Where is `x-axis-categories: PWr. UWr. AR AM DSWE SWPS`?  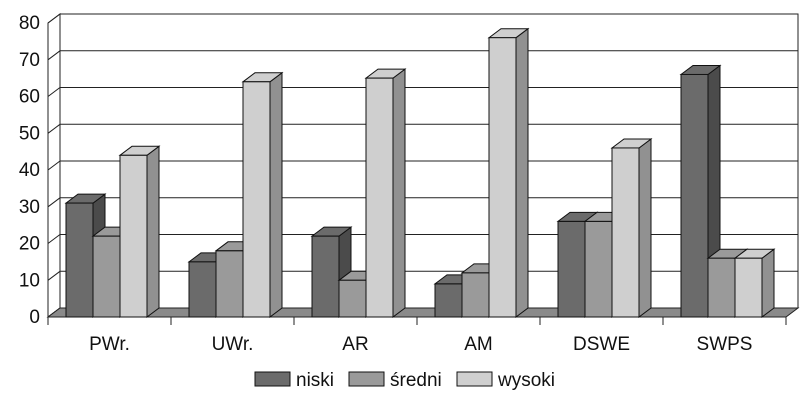 x-axis-categories: PWr. UWr. AR AM DSWE SWPS is located at coordinates (417, 335).